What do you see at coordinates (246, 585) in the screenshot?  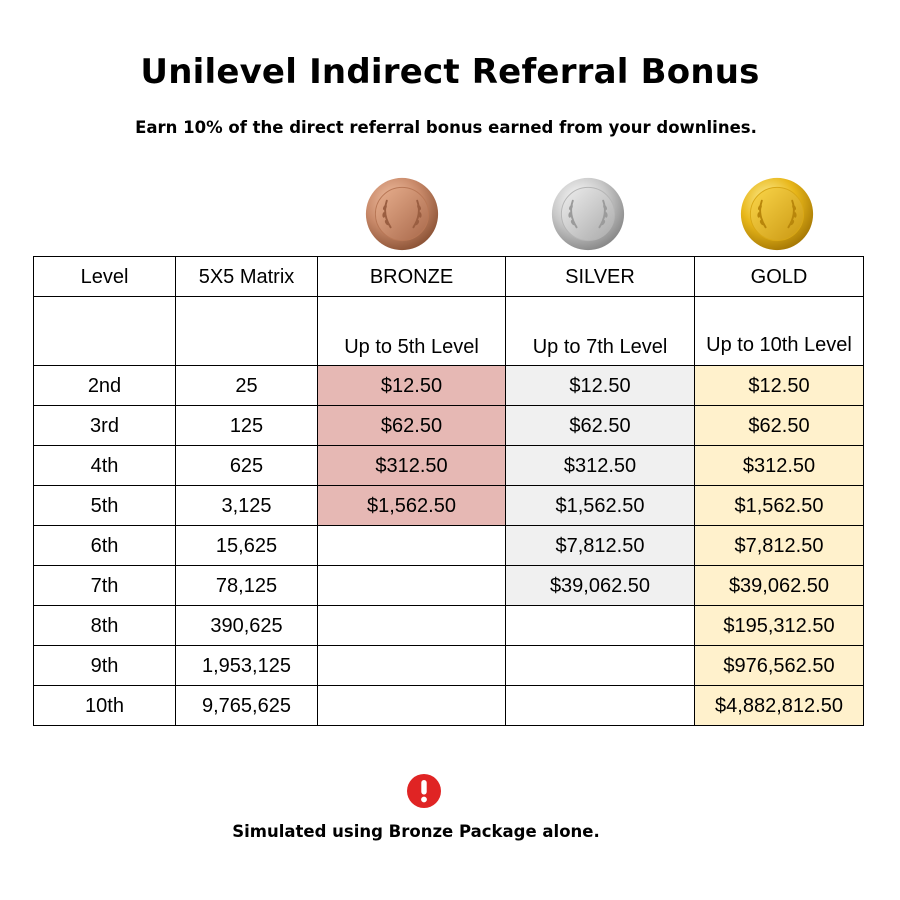 I see `cell-matrix: 78,125` at bounding box center [246, 585].